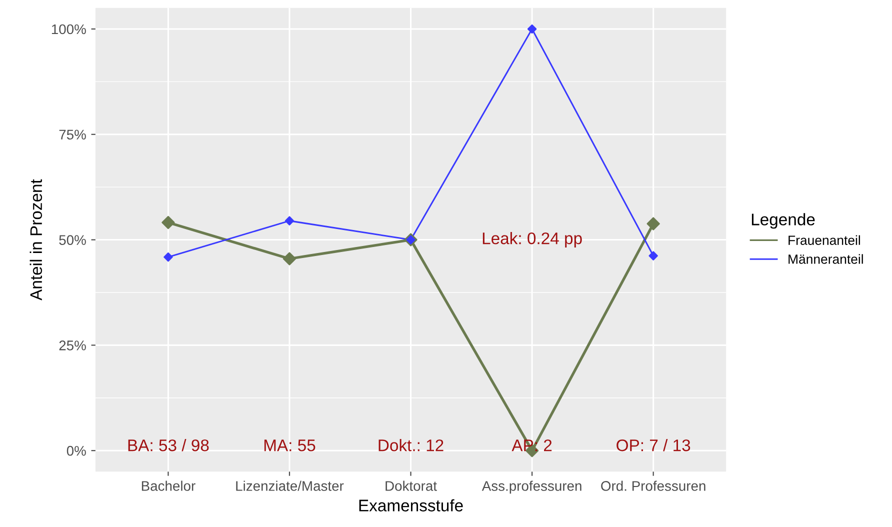 The width and height of the screenshot is (892, 527). What do you see at coordinates (783, 221) in the screenshot?
I see `legend-title: Legende` at bounding box center [783, 221].